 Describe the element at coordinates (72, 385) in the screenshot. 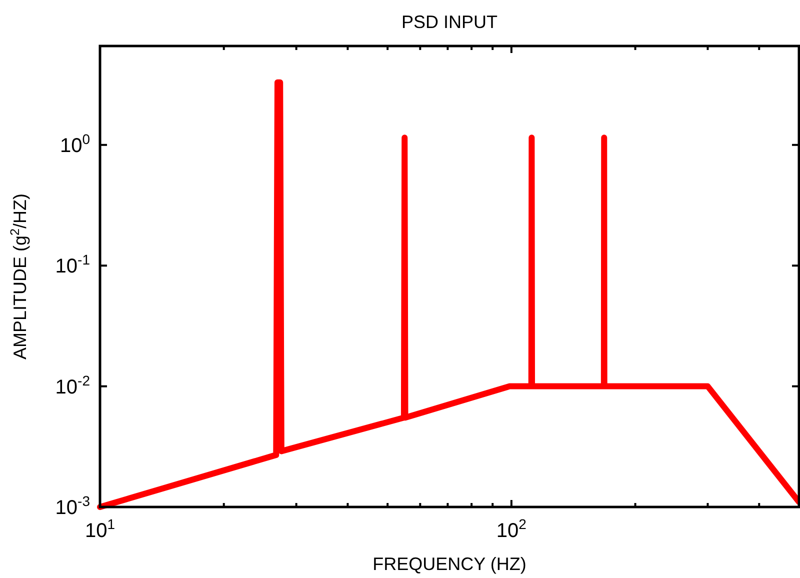

I see `y-tick-label: 10$^{-2}$` at that location.